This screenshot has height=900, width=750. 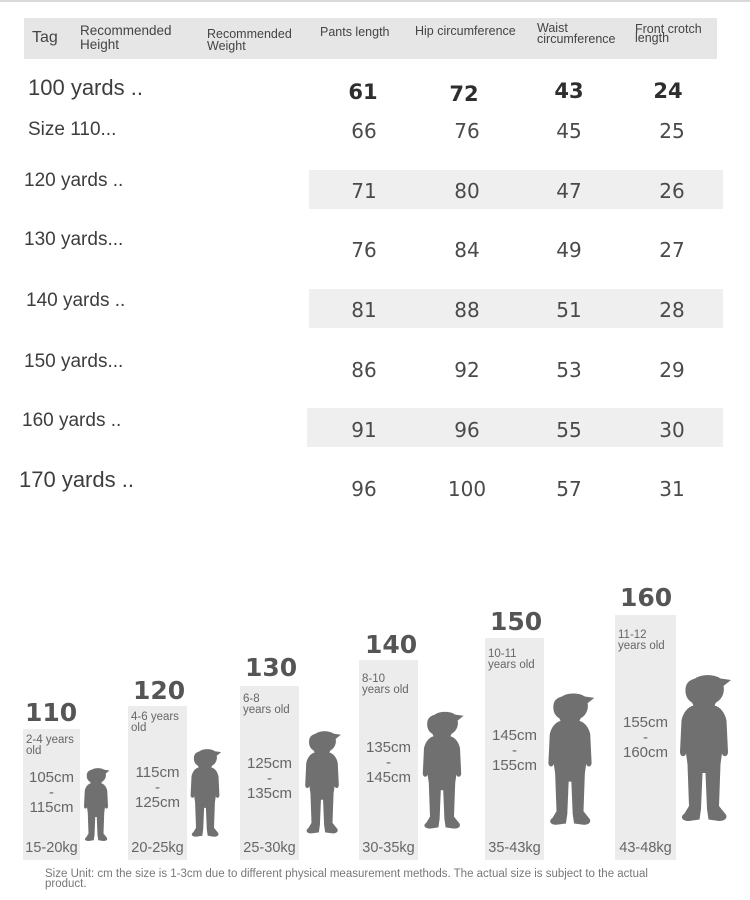 I want to click on header-hip-circumference: Hip circumference, so click(x=465, y=31).